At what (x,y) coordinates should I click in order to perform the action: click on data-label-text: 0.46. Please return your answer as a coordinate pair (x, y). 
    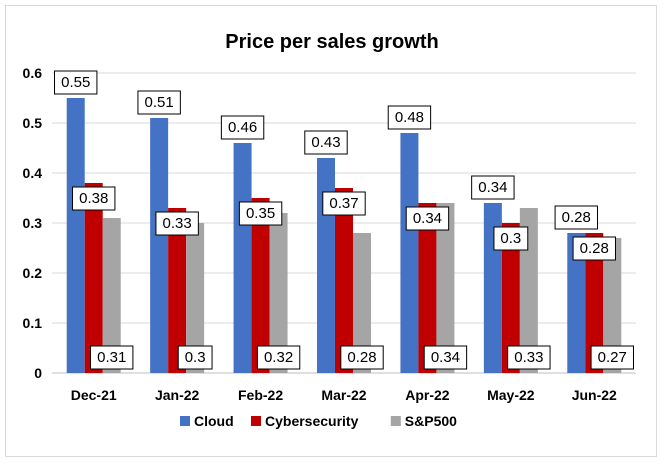
    Looking at the image, I should click on (242, 127).